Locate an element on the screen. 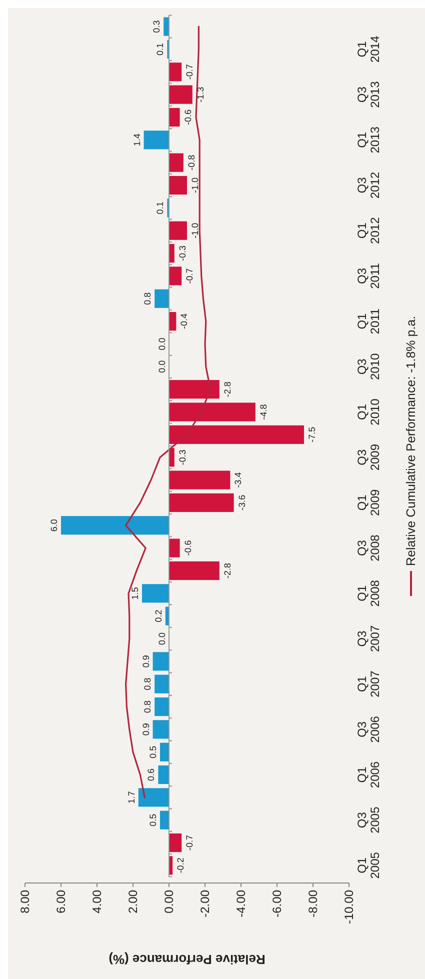  data-label: -4.8 is located at coordinates (263, 412).